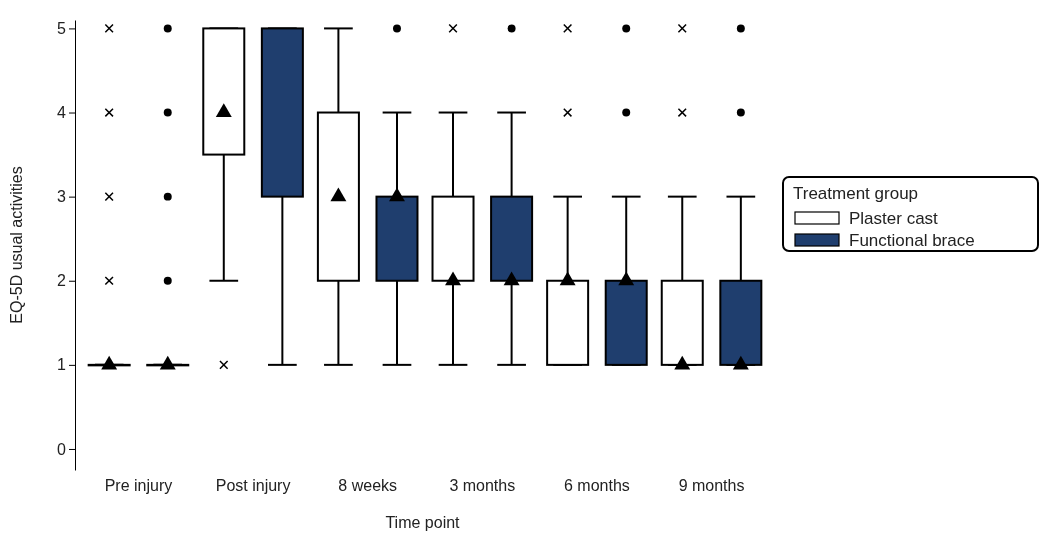  I want to click on x-tick-label: 8 weeks, so click(368, 486).